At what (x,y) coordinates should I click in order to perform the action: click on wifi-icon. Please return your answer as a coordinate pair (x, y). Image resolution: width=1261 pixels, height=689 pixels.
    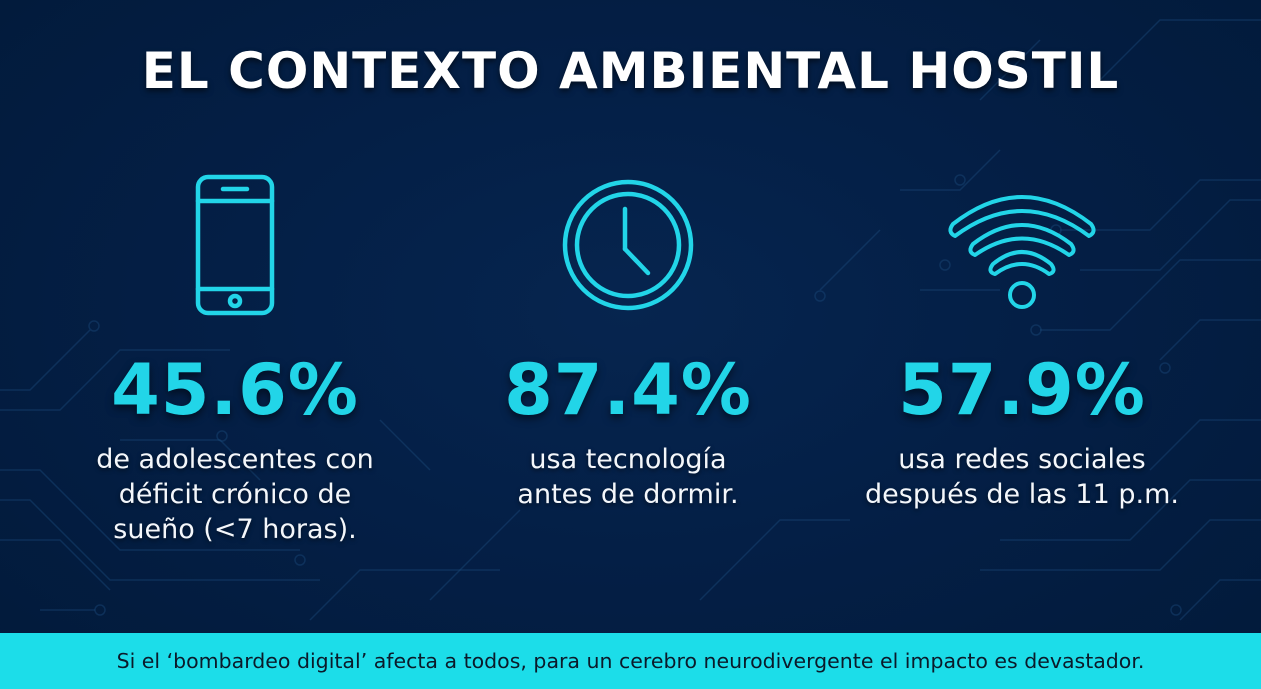
    Looking at the image, I should click on (1022, 245).